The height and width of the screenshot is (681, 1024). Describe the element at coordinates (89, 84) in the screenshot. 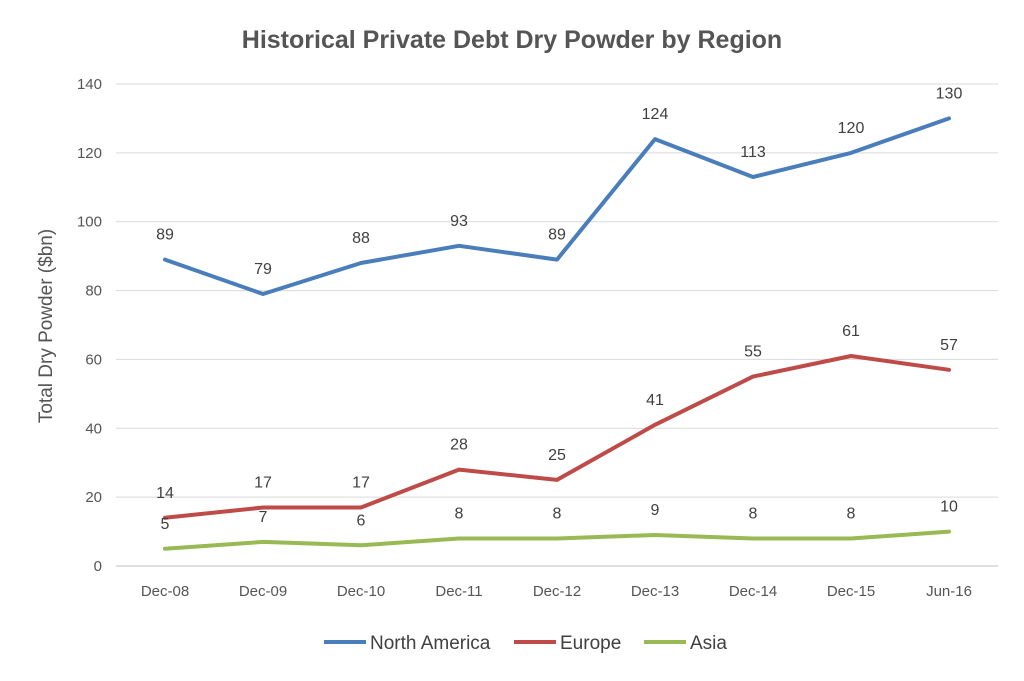

I see `y-tick-label: 140` at that location.